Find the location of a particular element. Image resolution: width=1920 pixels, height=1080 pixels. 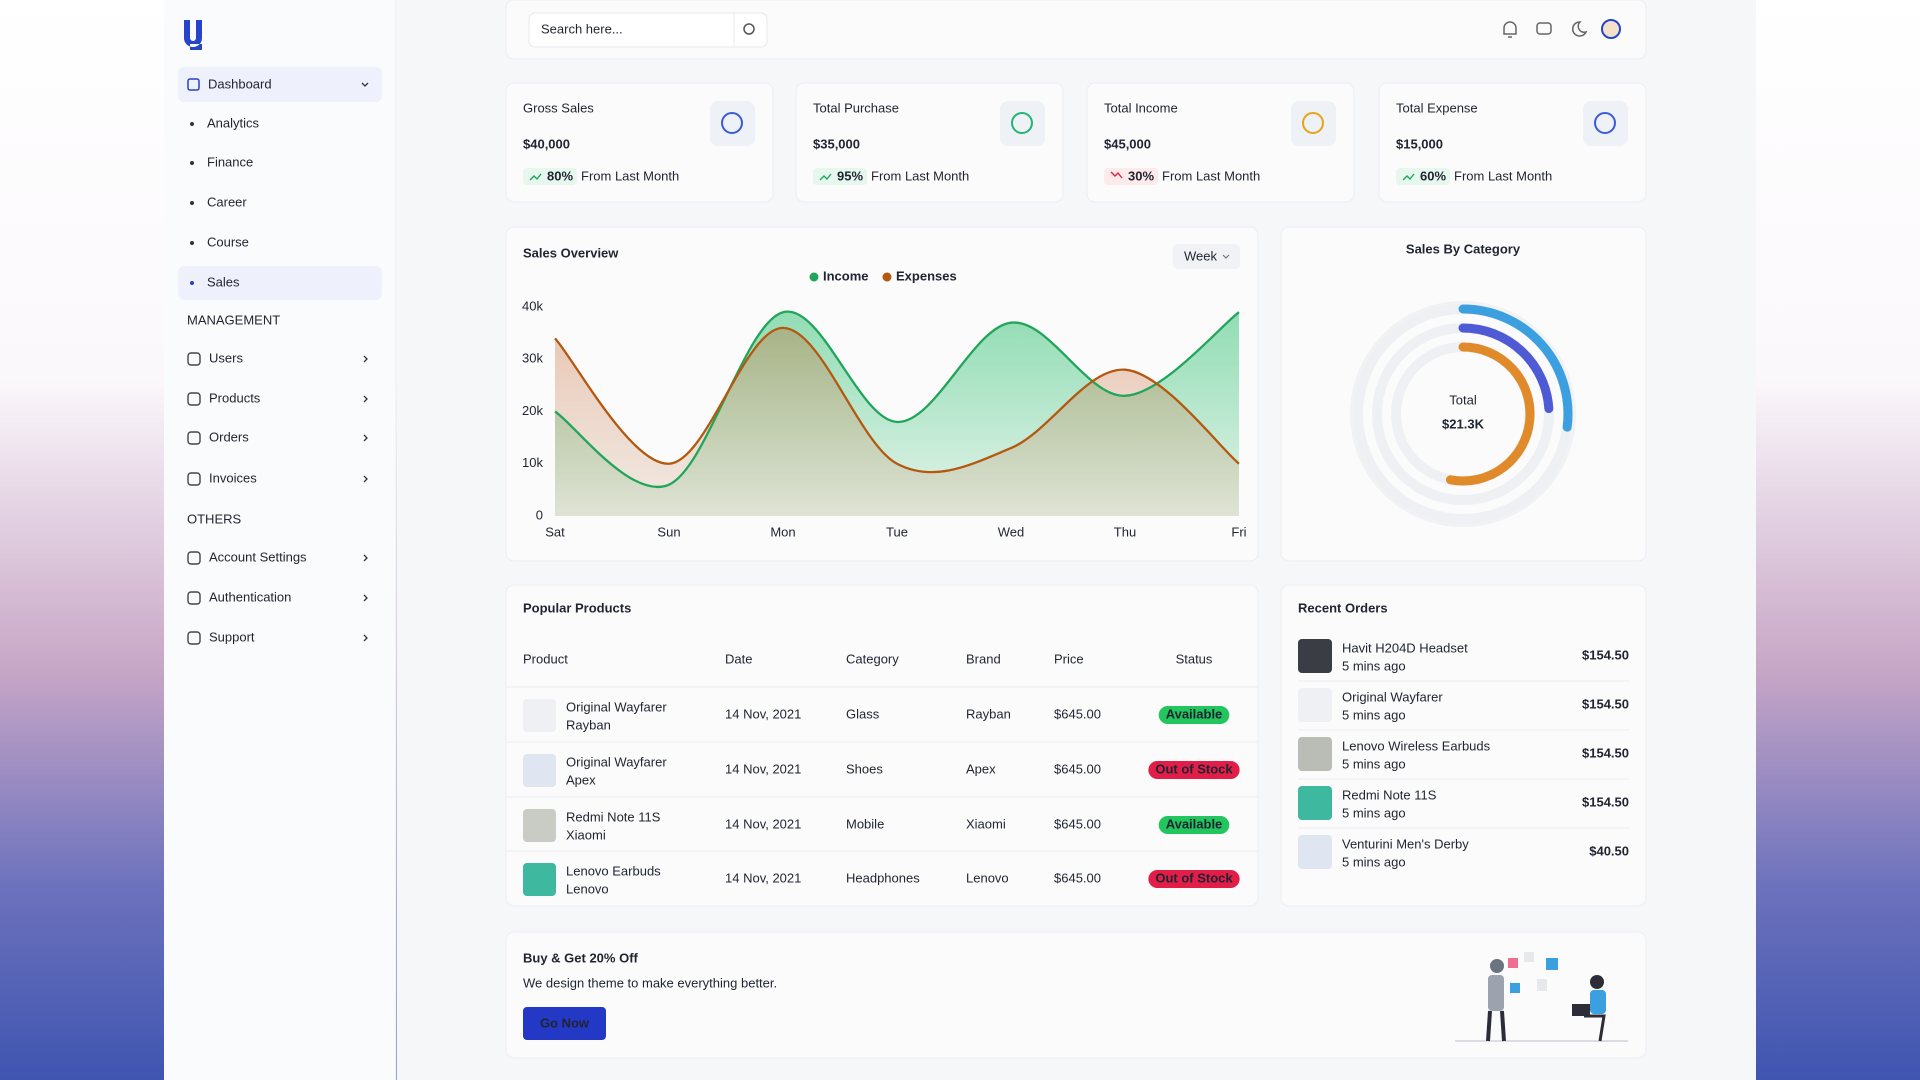

banner-title: Buy & Get 20% Off is located at coordinates (581, 957).